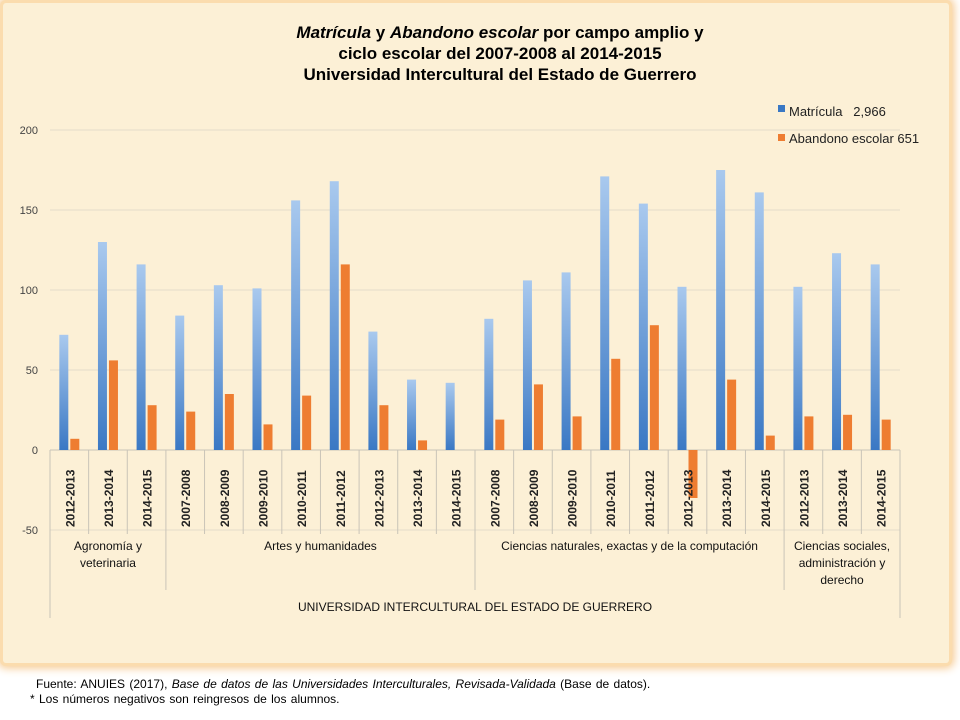  What do you see at coordinates (781, 137) in the screenshot?
I see `legend-swatch-abandono` at bounding box center [781, 137].